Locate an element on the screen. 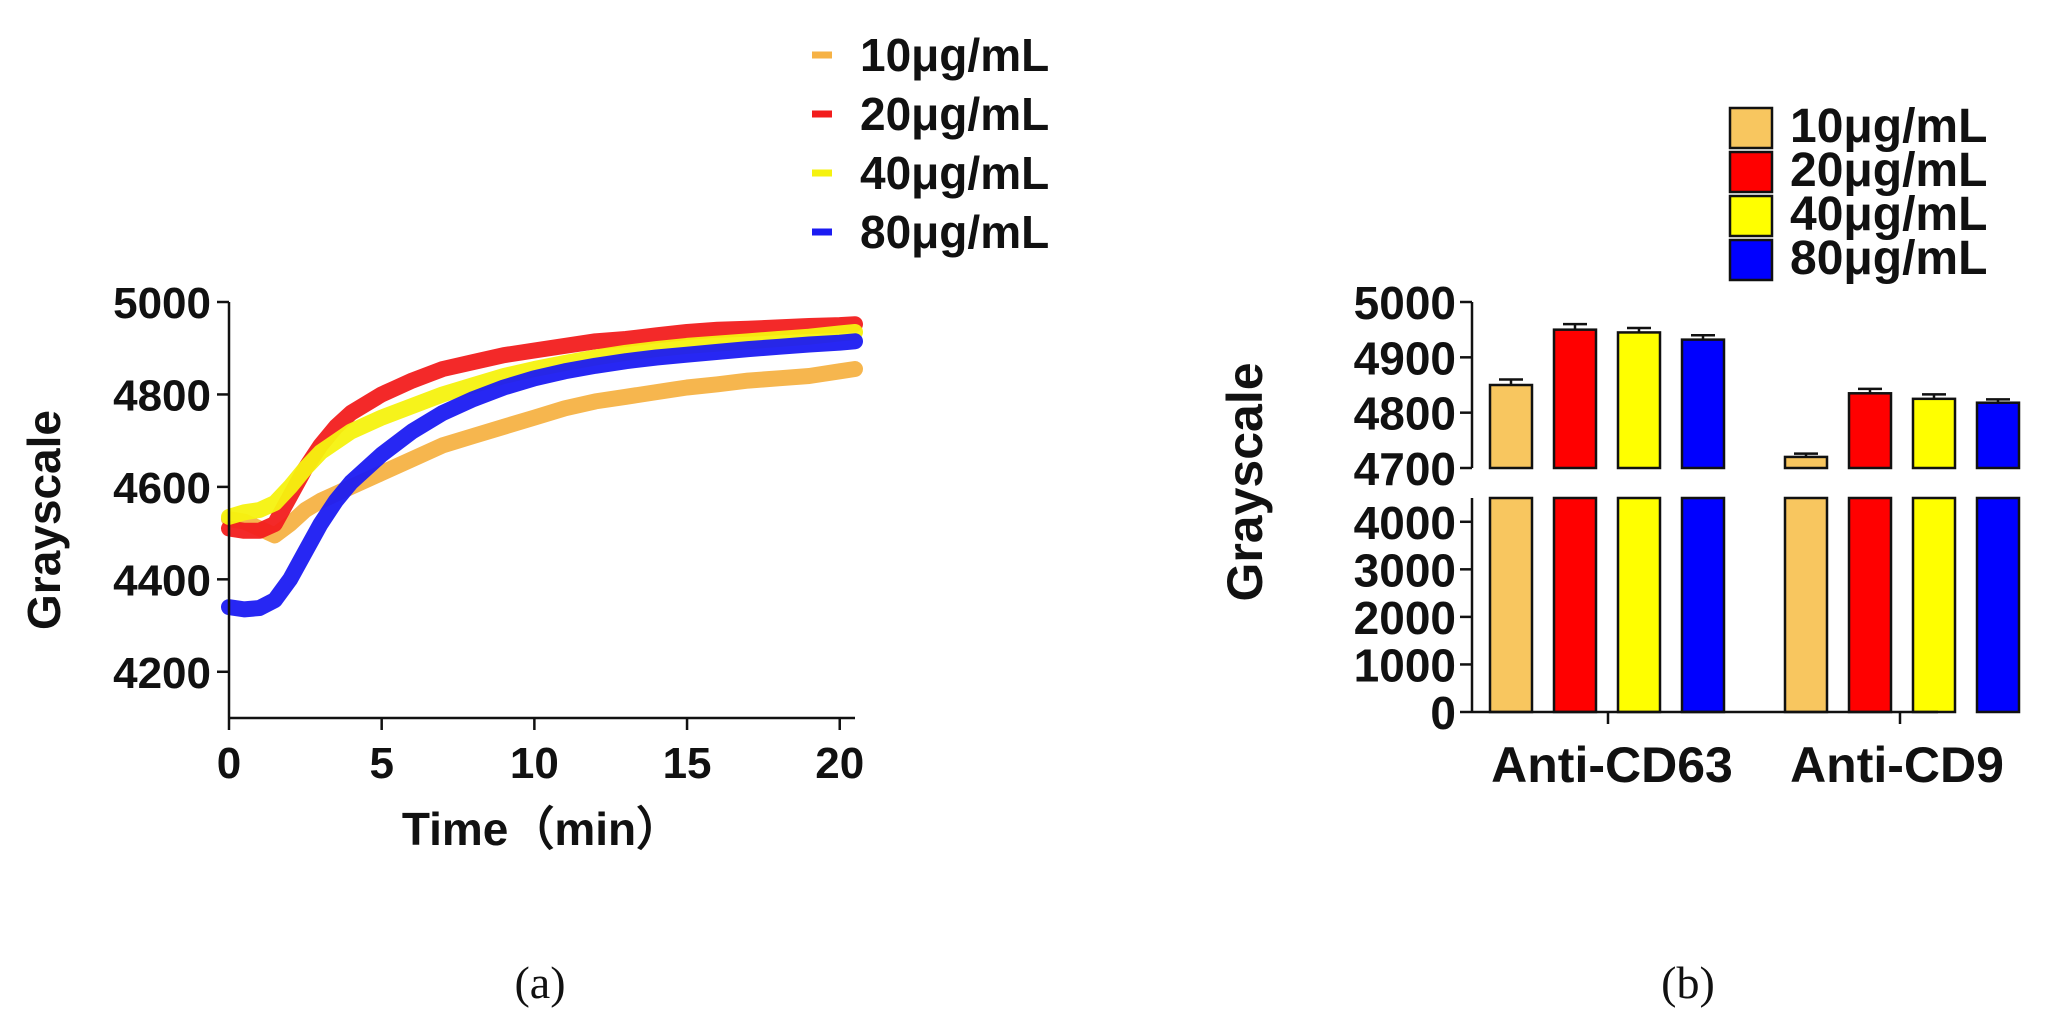 This screenshot has height=1026, width=2054. legend-swatch-10-g-ml is located at coordinates (1751, 128).